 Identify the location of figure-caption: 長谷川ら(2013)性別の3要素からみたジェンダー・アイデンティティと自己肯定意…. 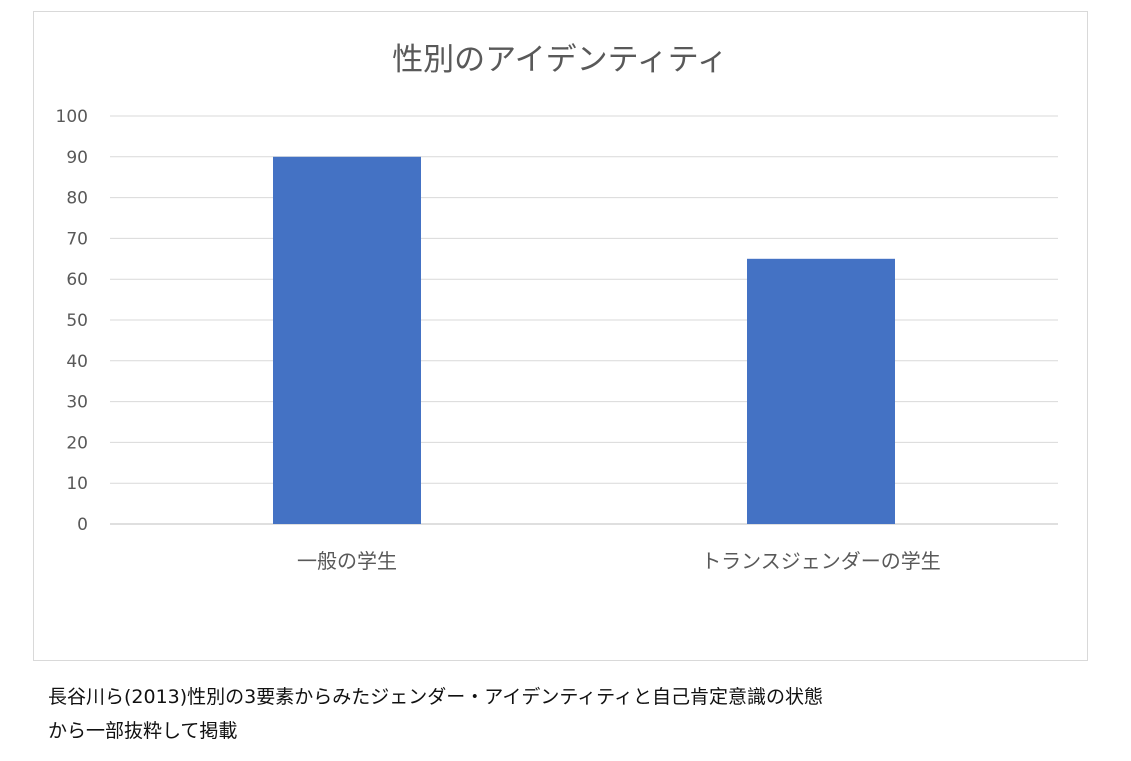
(578, 714).